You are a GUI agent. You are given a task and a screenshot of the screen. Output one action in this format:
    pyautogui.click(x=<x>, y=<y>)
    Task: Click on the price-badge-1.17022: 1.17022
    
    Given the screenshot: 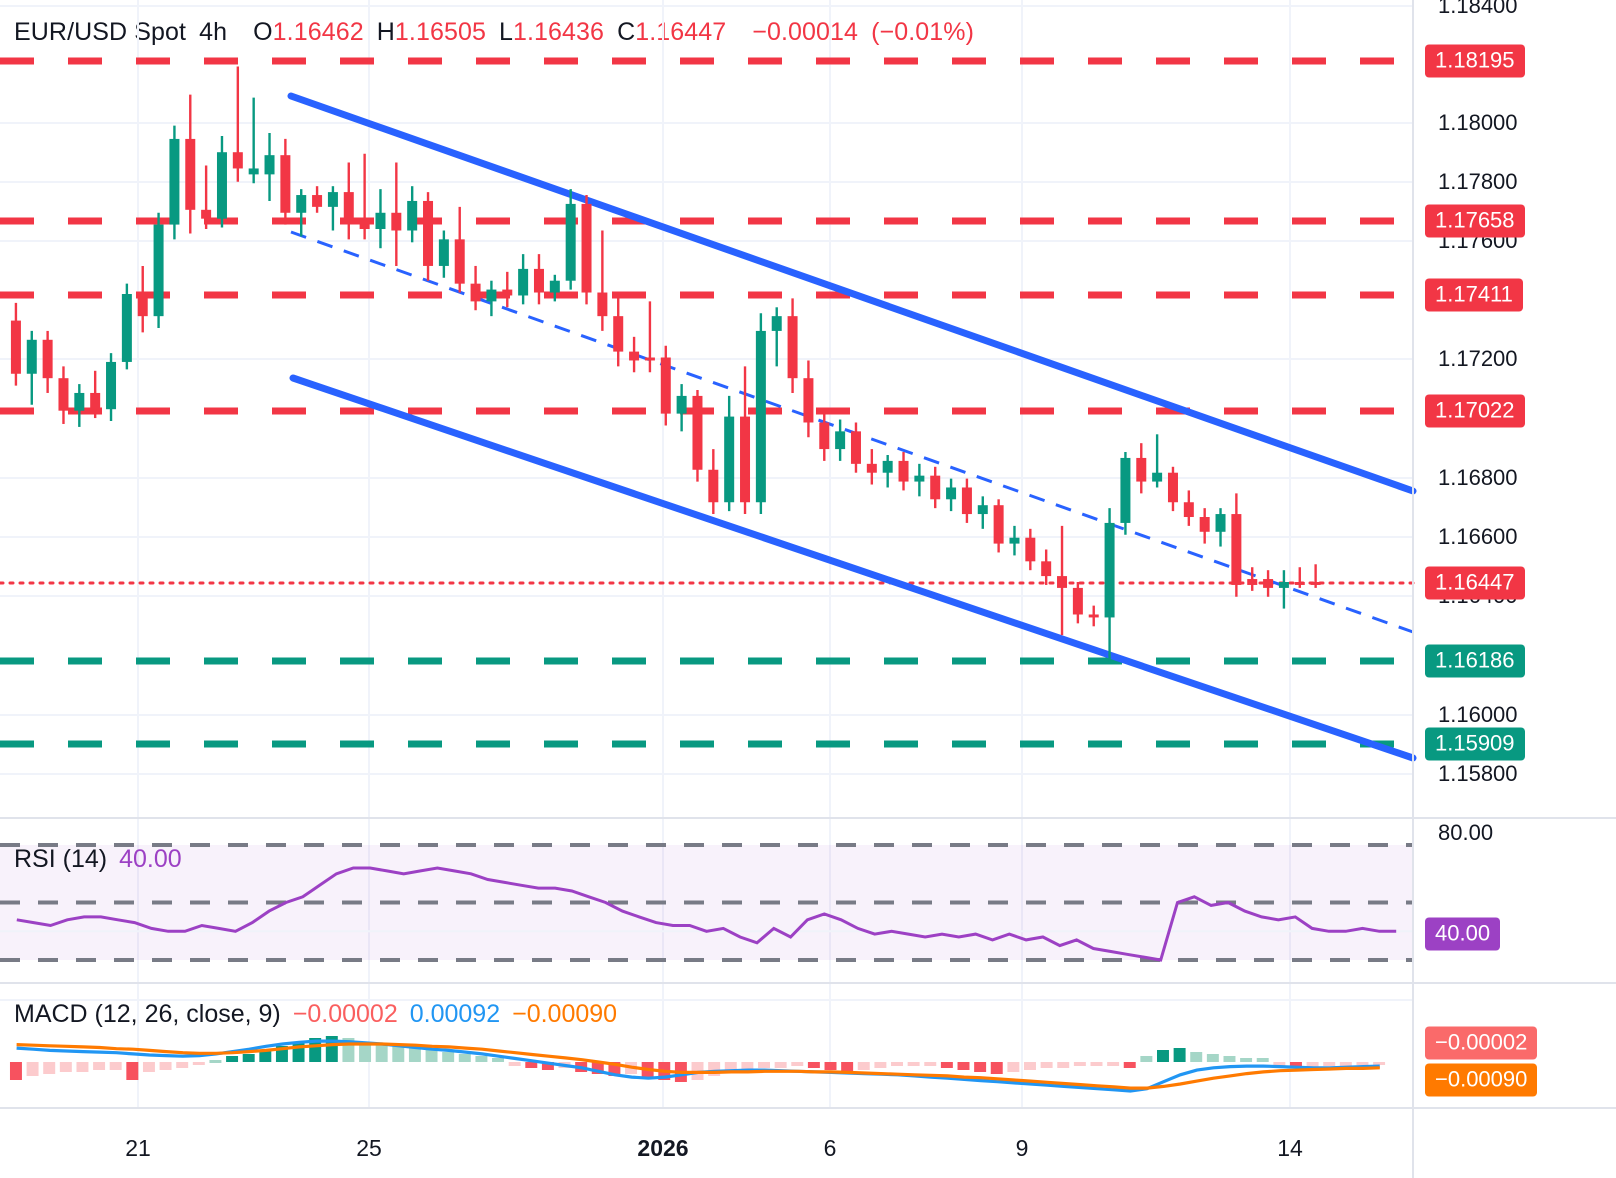 What is the action you would take?
    pyautogui.click(x=1475, y=411)
    